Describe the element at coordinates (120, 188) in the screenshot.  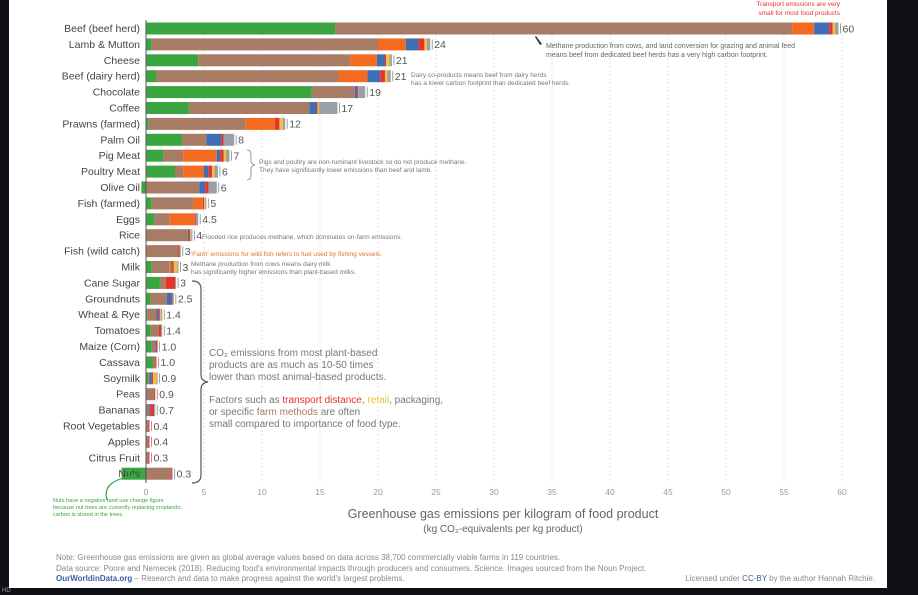
I see `category-label-olive-oil: Olive Oil` at that location.